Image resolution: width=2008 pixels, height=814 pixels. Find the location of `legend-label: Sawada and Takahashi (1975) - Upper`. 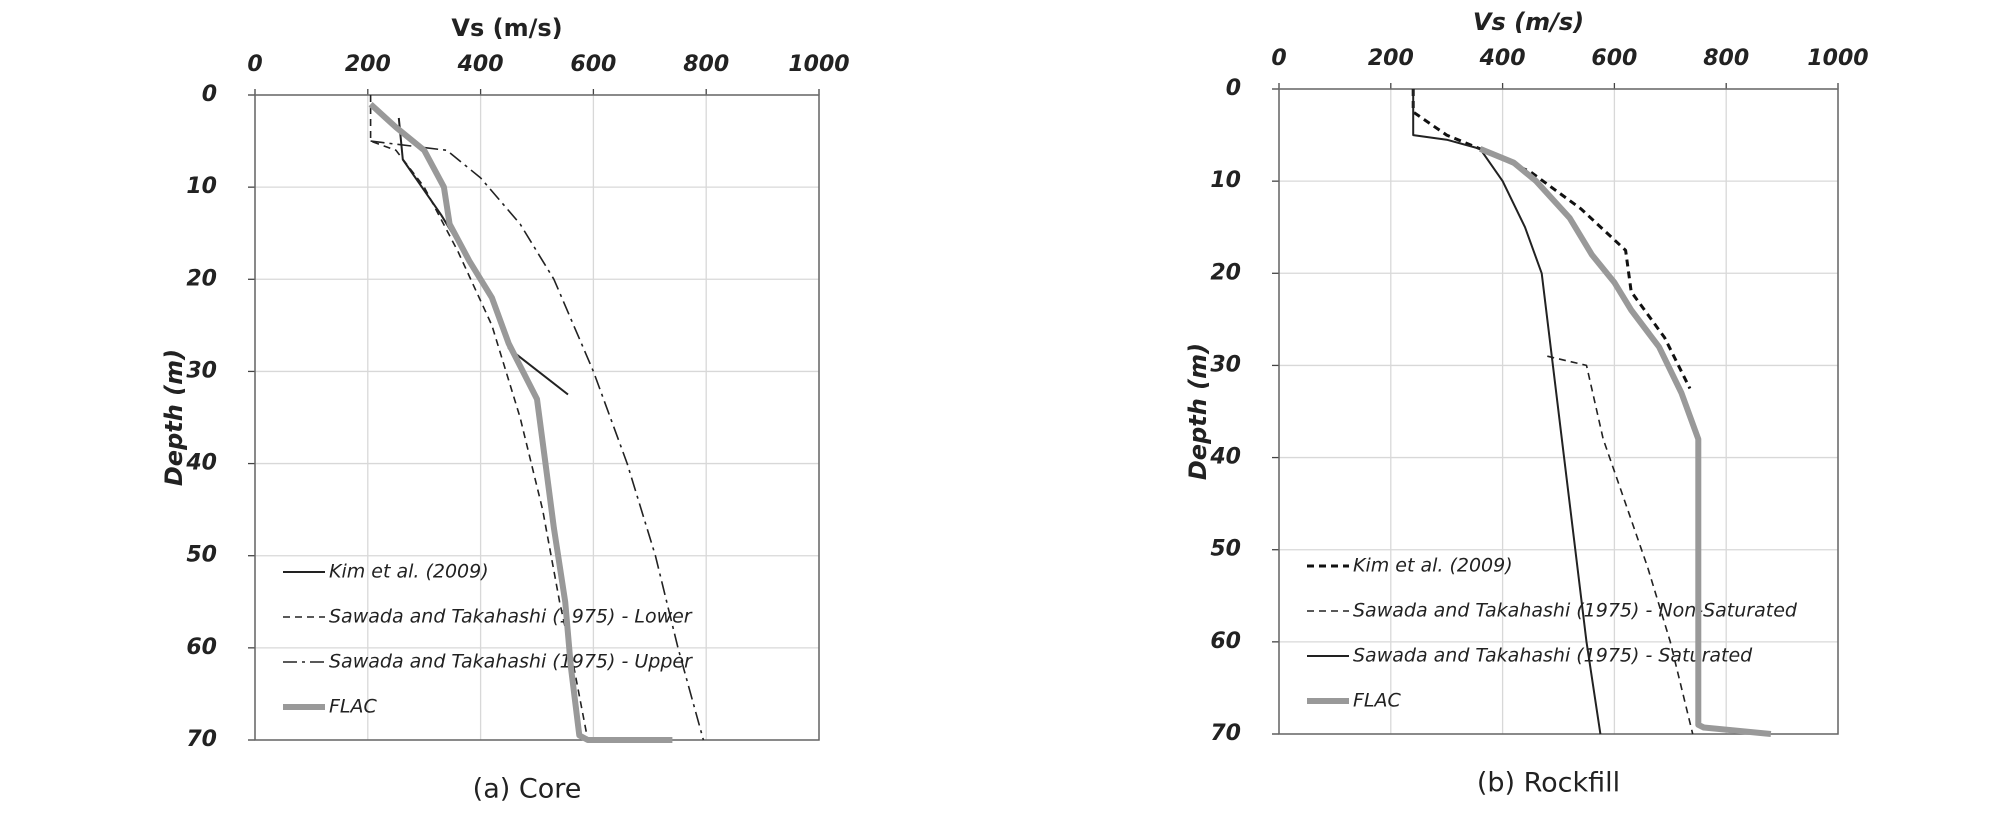

legend-label: Sawada and Takahashi (1975) - Upper is located at coordinates (511, 662).